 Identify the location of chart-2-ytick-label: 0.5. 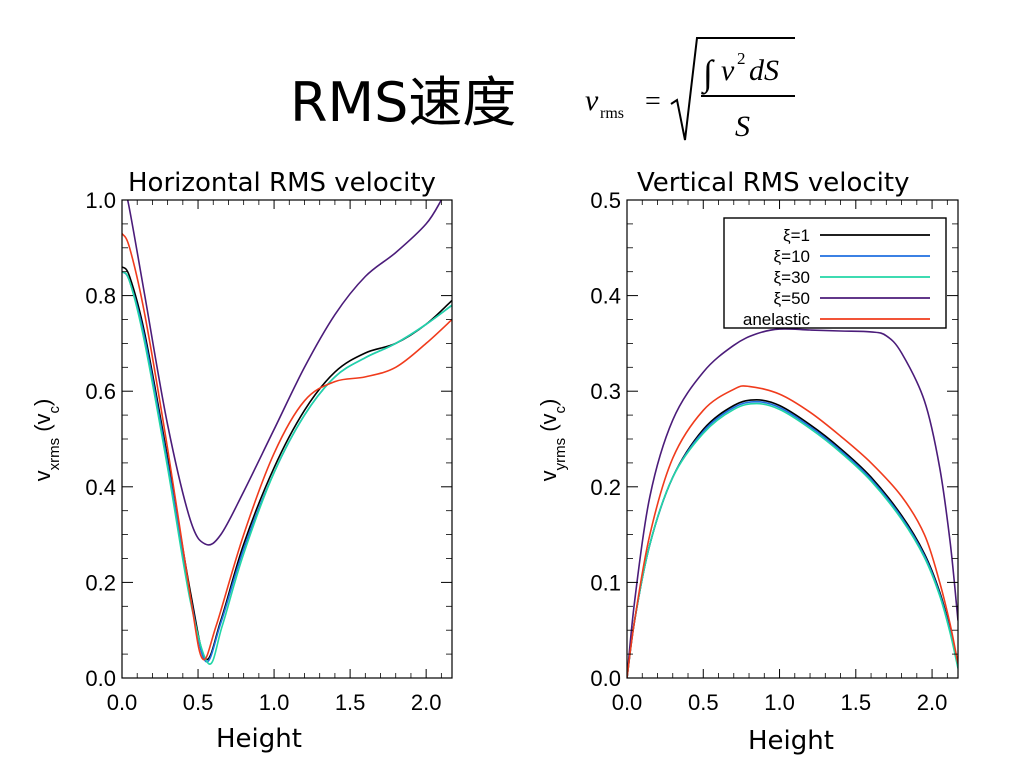
(605, 200).